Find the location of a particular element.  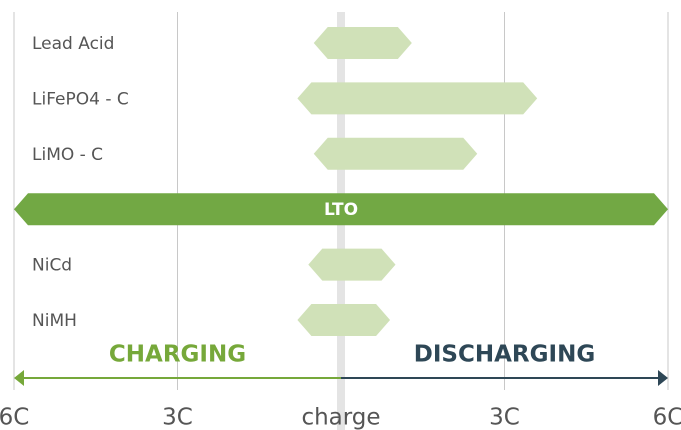

x-tick-label: charge is located at coordinates (340, 417).